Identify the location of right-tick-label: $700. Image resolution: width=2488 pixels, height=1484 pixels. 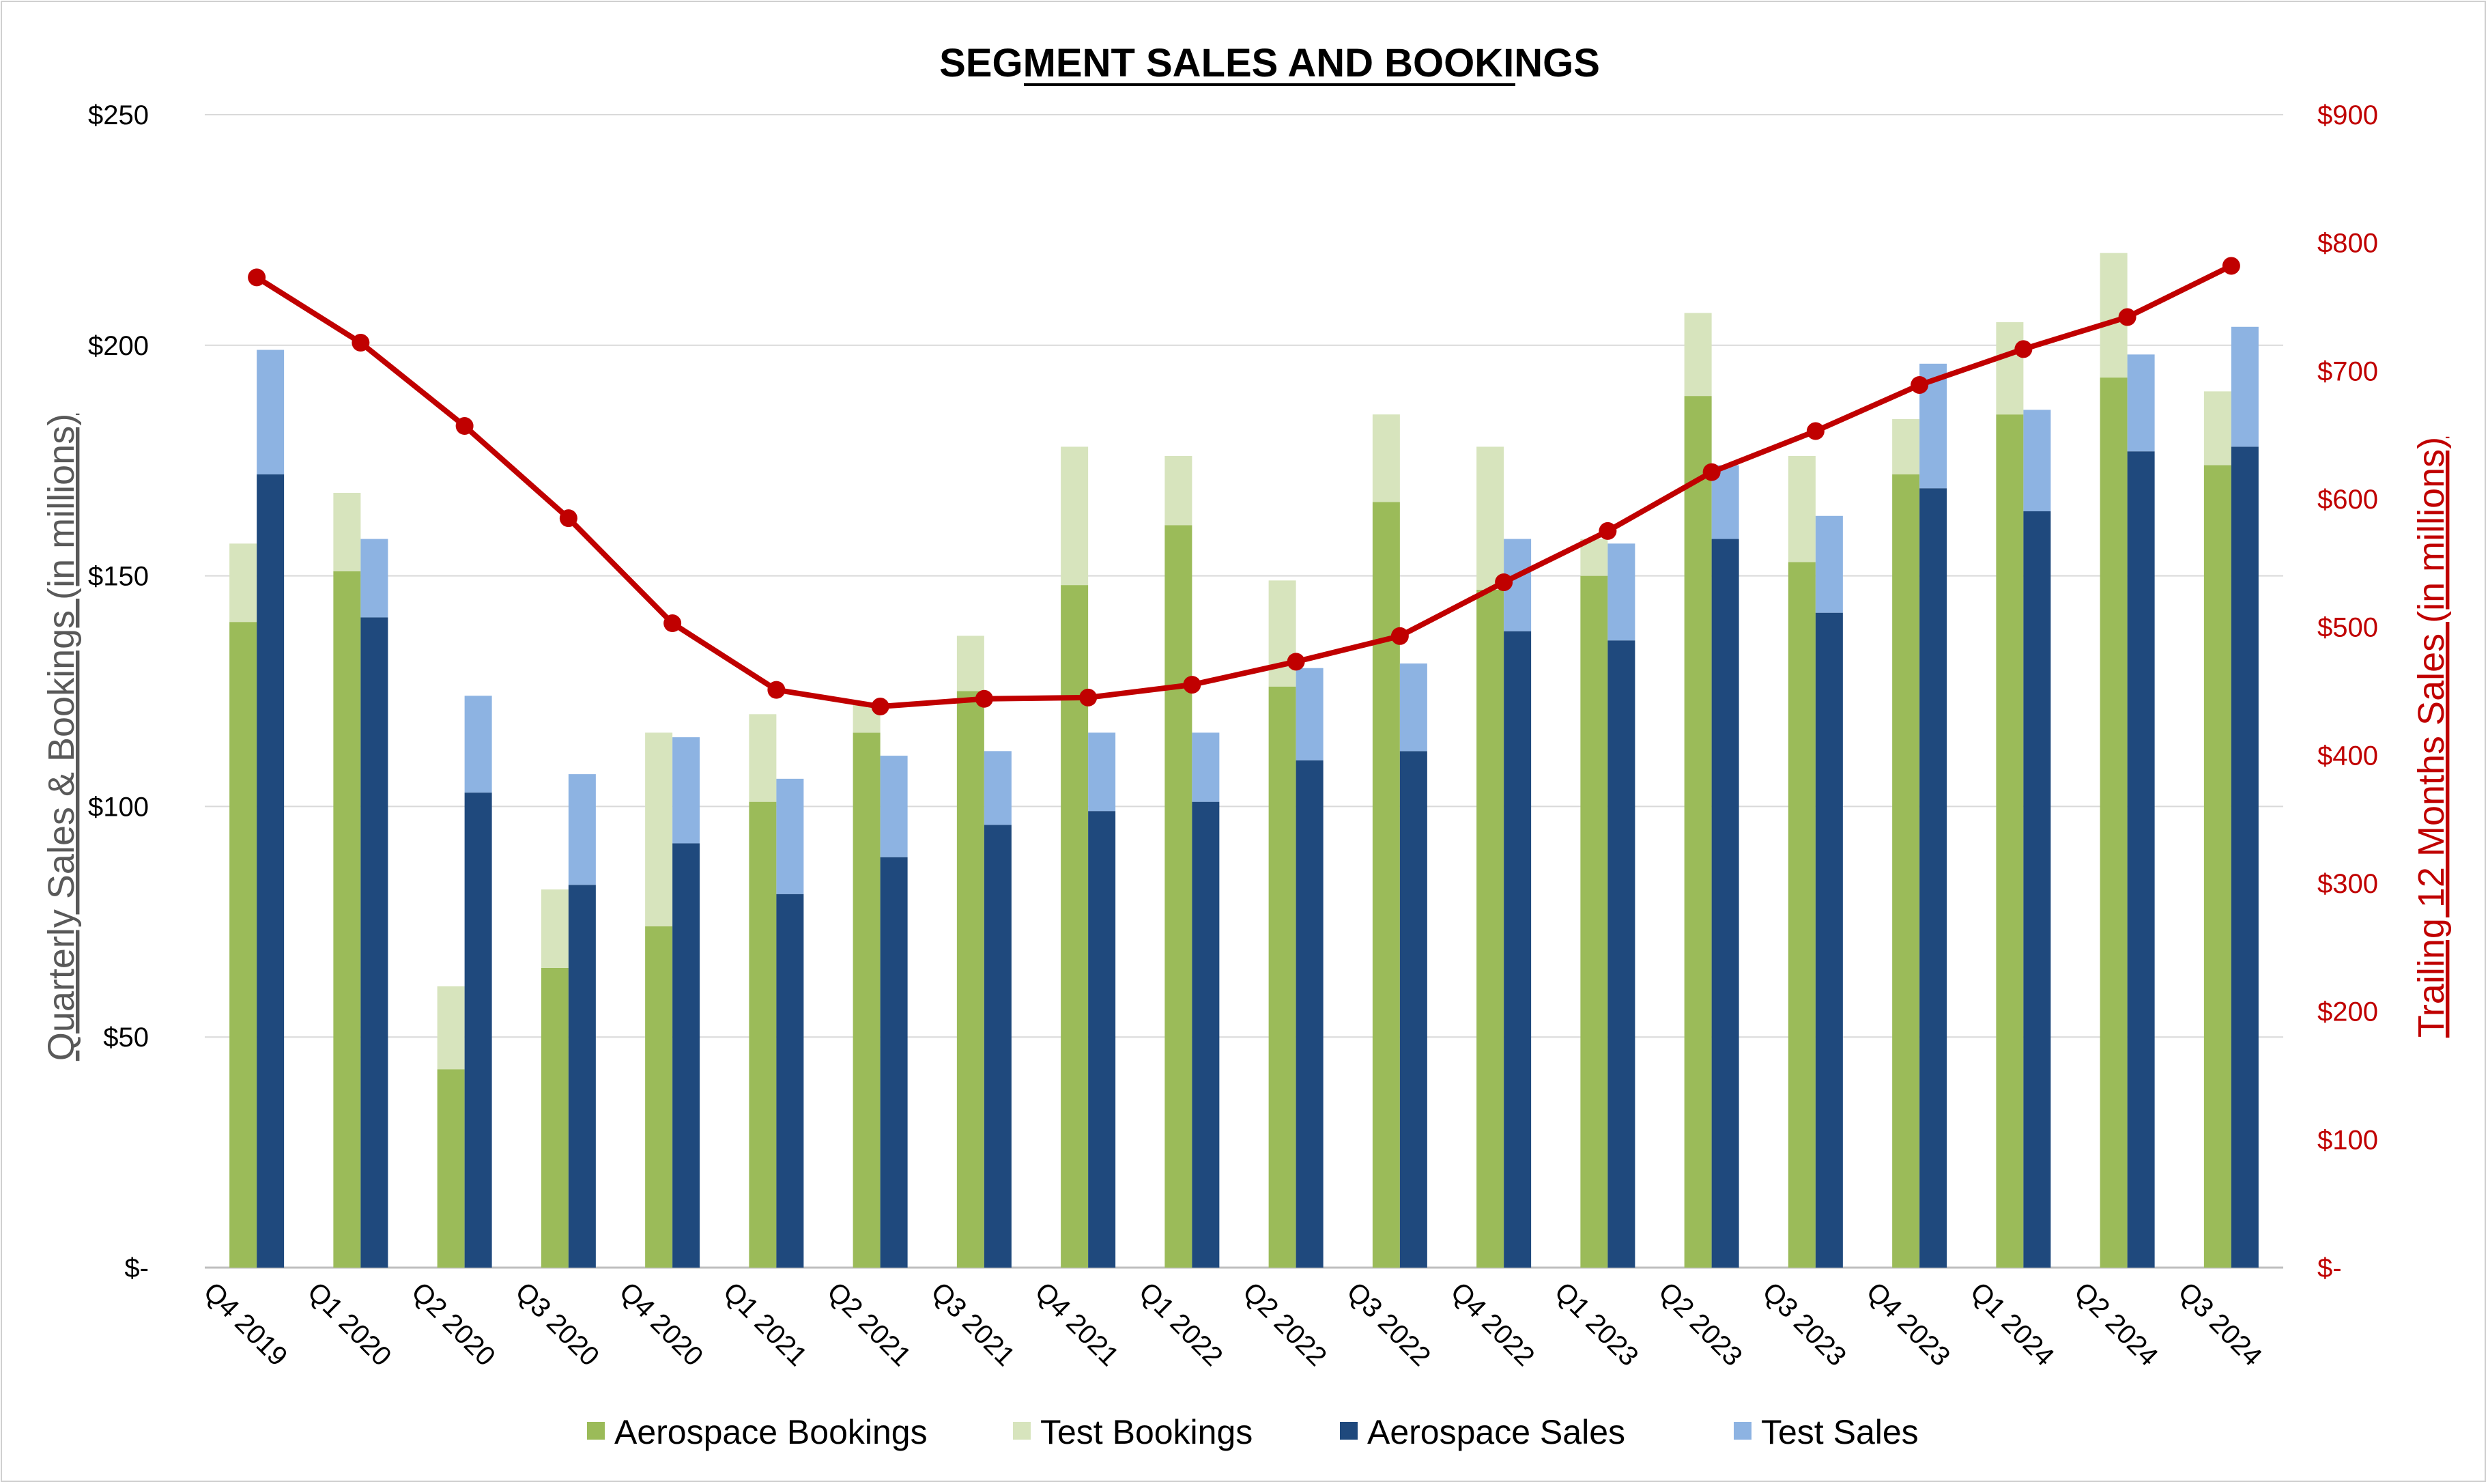
(2347, 371).